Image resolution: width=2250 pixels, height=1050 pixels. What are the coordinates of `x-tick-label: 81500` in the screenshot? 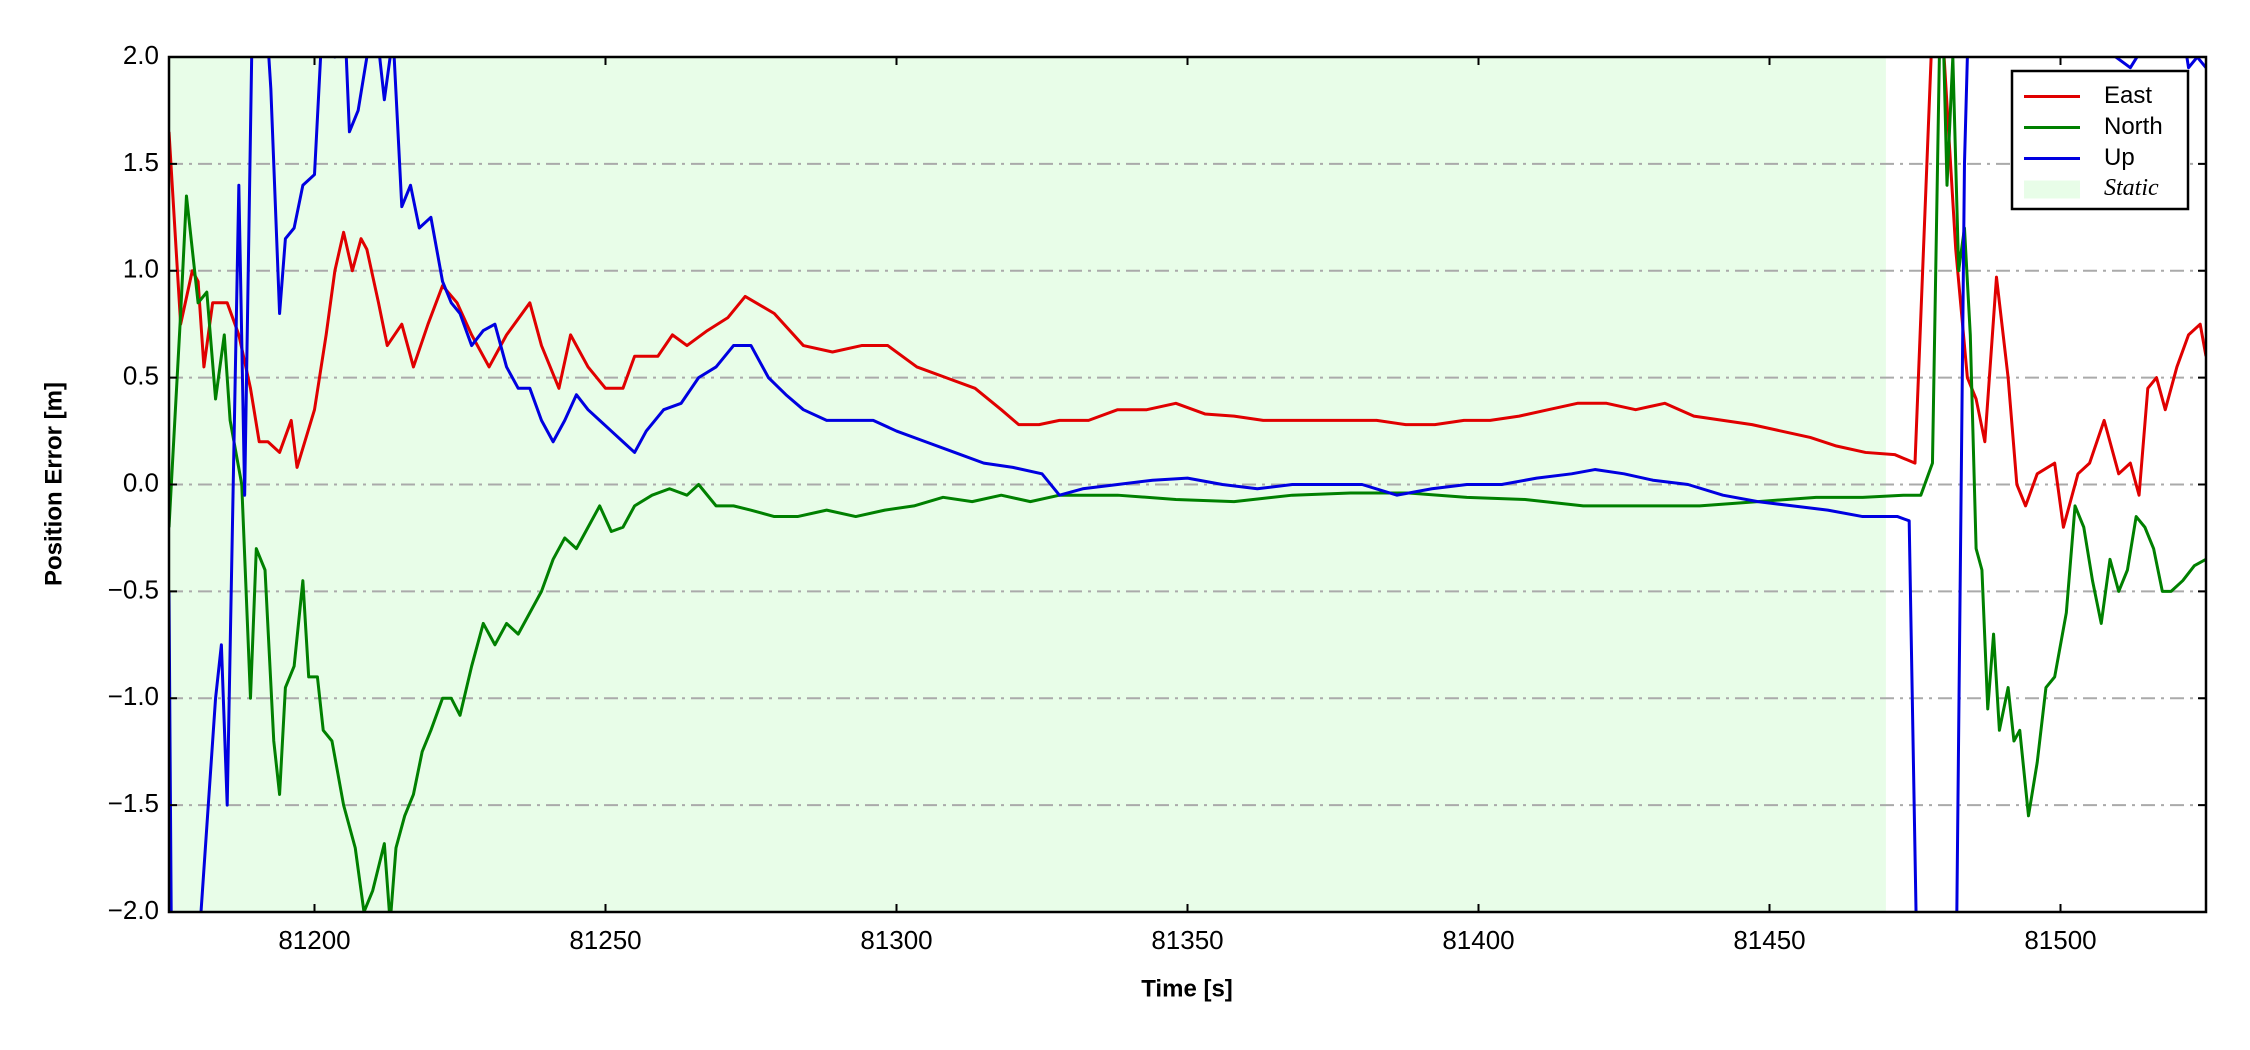 It's located at (2060, 940).